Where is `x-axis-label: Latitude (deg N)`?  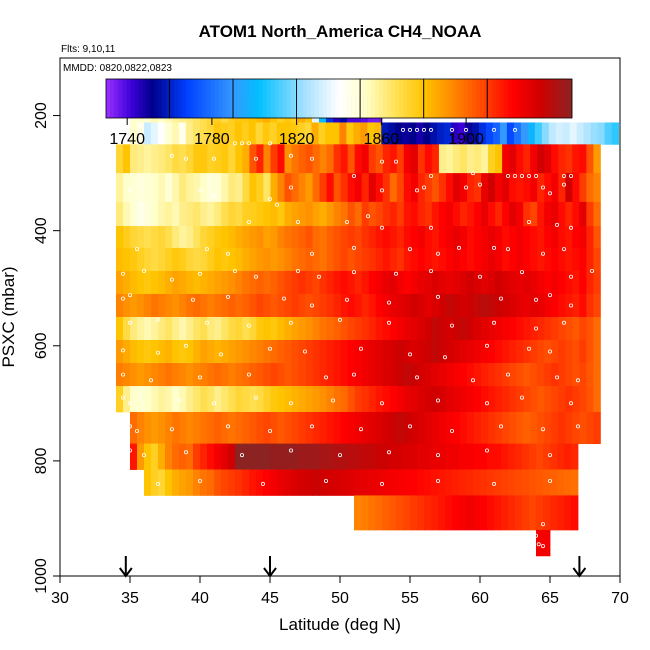
x-axis-label: Latitude (deg N) is located at coordinates (340, 624).